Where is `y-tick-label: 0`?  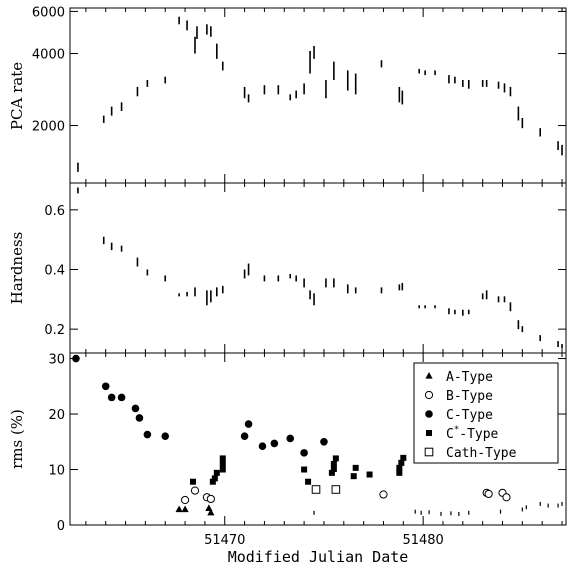
y-tick-label: 0 is located at coordinates (61, 526).